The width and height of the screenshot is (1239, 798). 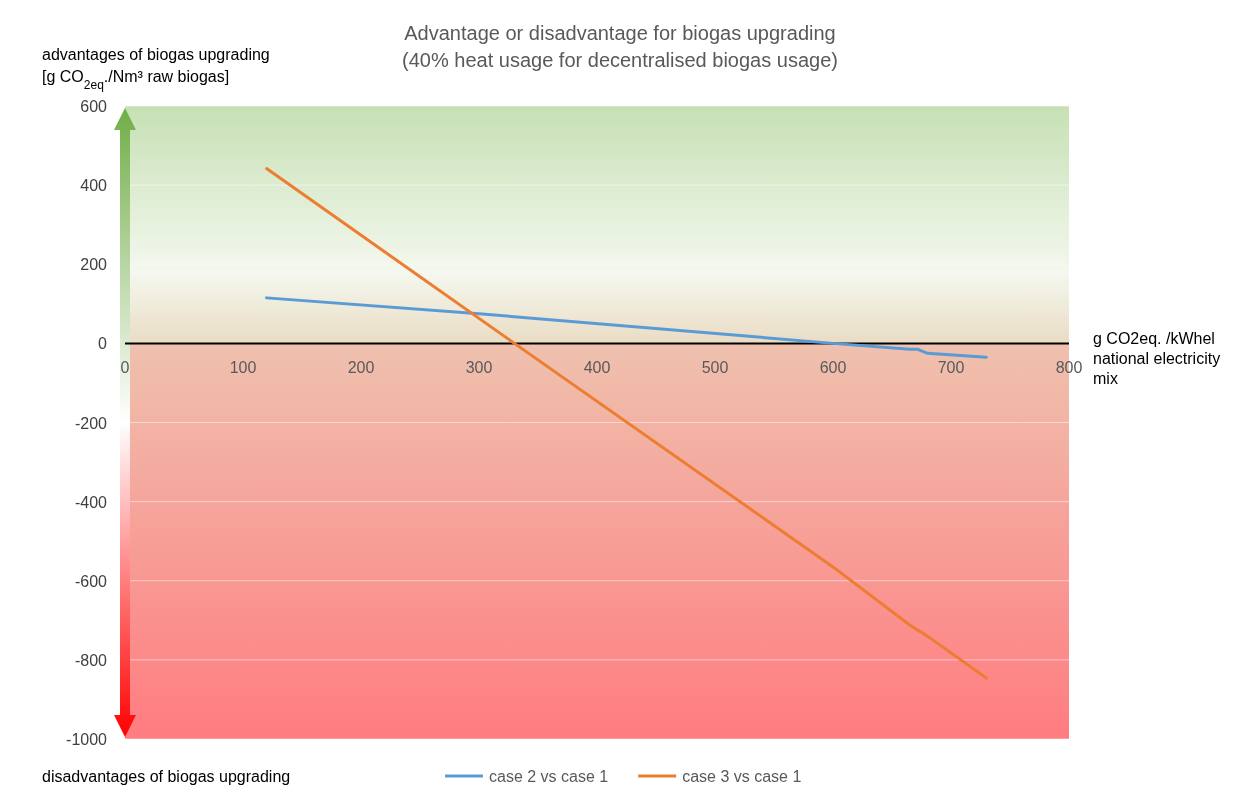 I want to click on chart-title: Advantage or disadvantage for biogas upgrading (40% heat usage for decentralised biogas usage), so click(x=620, y=46).